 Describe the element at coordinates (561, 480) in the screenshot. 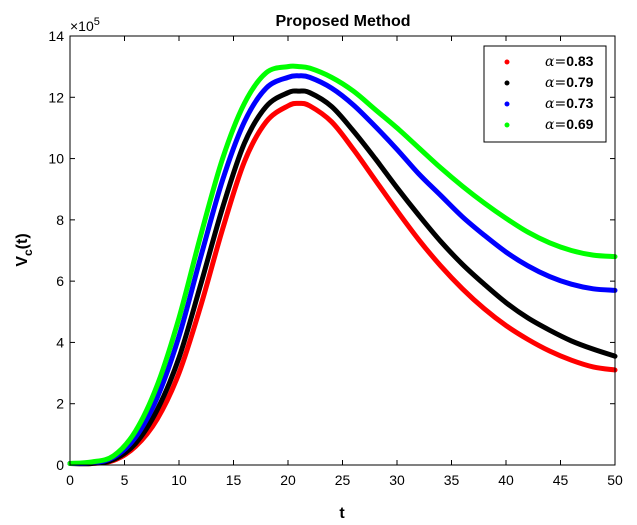

I see `x-tick-label: 45` at that location.